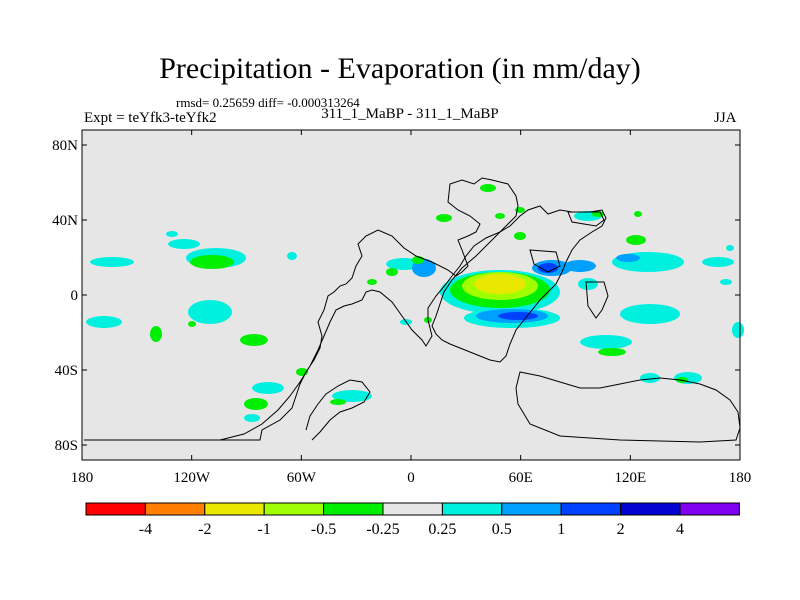 This screenshot has width=800, height=600. I want to click on colorbar-label: 0.25, so click(442, 529).